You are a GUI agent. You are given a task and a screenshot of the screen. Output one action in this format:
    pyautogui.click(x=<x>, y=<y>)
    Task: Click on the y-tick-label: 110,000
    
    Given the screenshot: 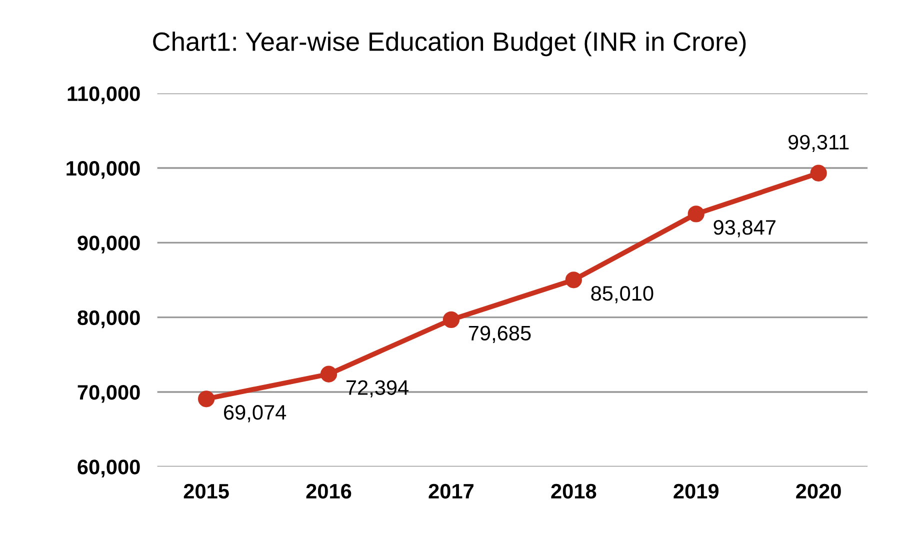 What is the action you would take?
    pyautogui.click(x=104, y=95)
    